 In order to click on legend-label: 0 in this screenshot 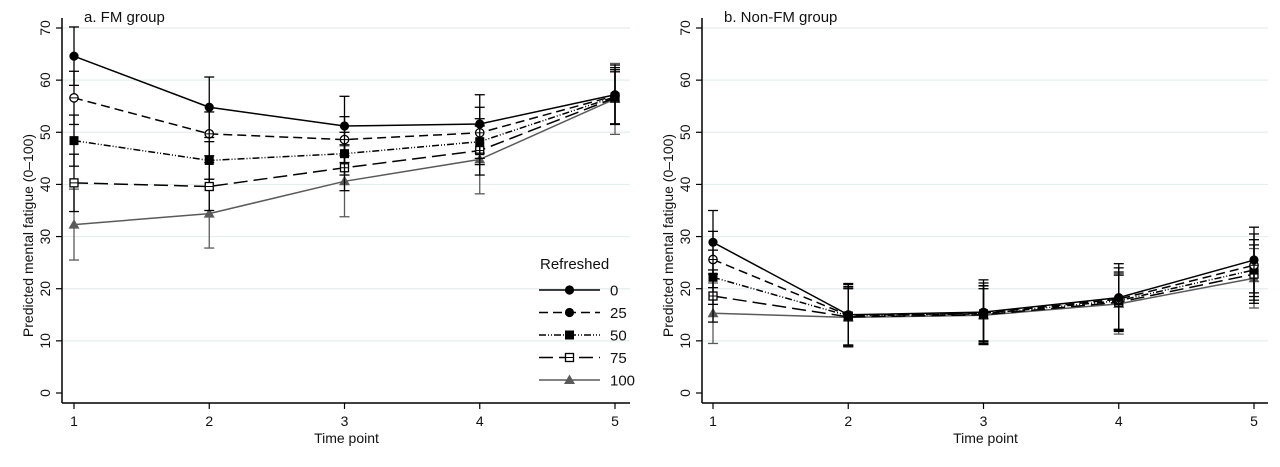, I will do `click(614, 291)`.